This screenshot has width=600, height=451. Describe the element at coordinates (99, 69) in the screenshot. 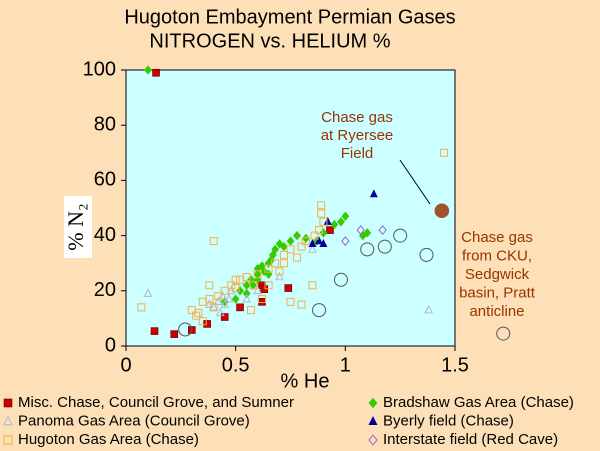

I see `y-tick-label: 100` at that location.